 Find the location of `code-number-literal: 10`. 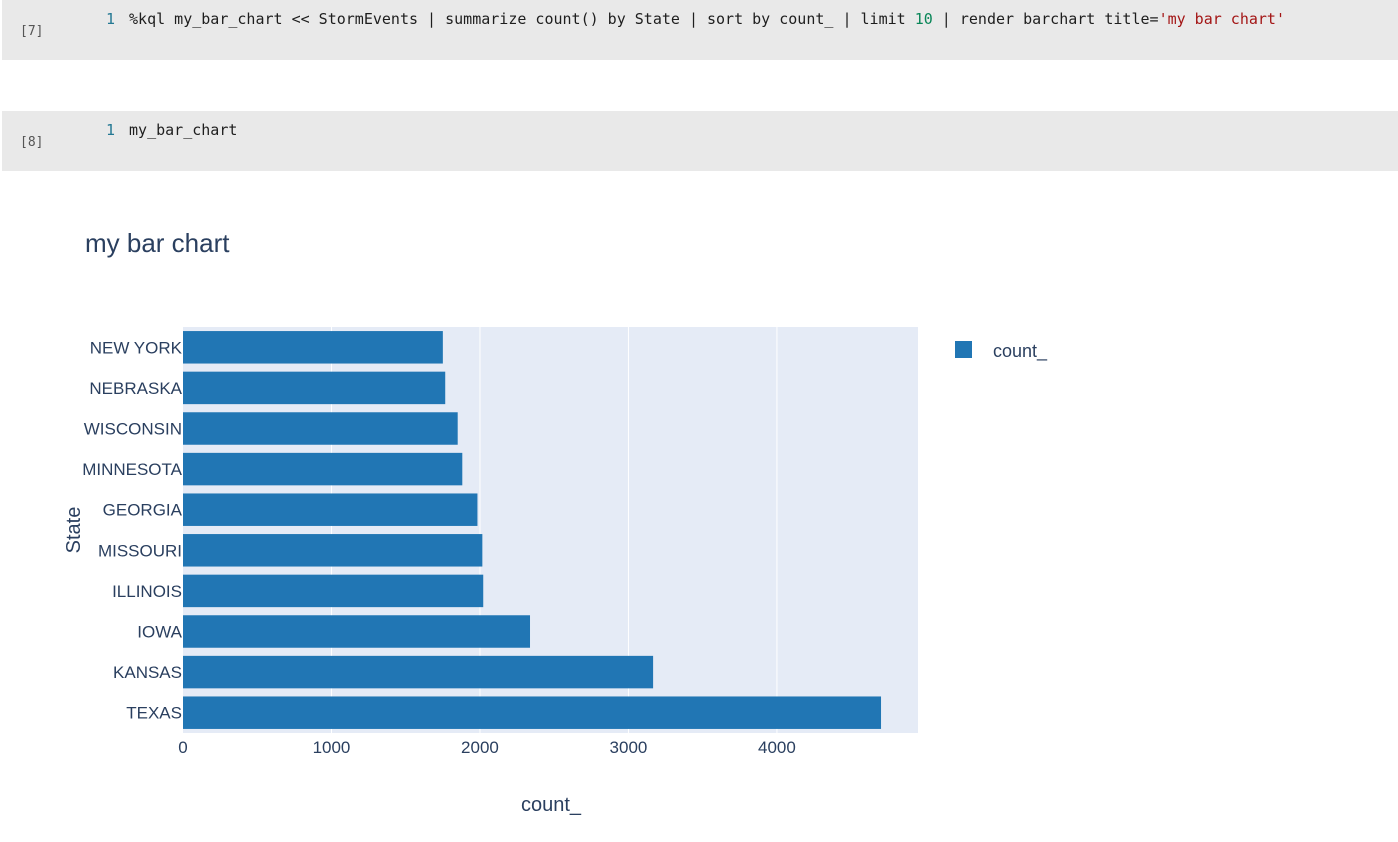

code-number-literal: 10 is located at coordinates (923, 19).